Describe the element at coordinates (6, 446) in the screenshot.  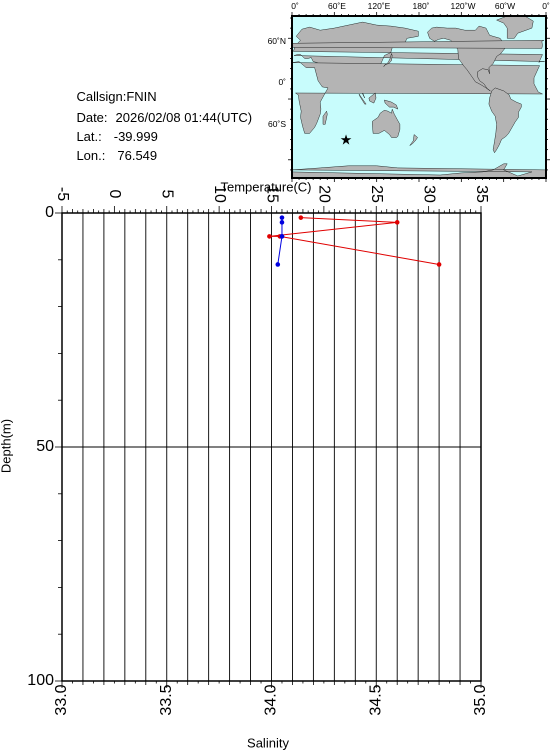
I see `y-axis-title: Depth(m)` at that location.